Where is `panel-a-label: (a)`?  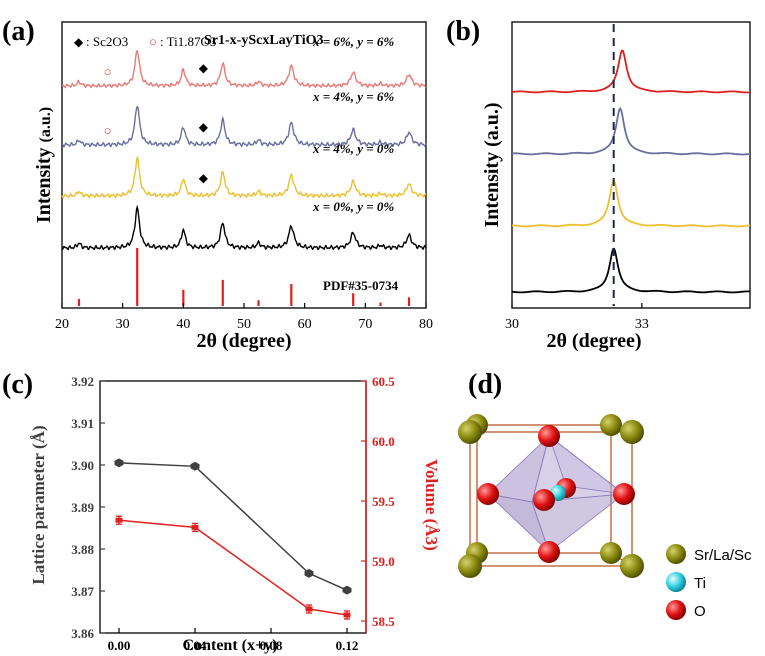
panel-a-label: (a) is located at coordinates (18, 31).